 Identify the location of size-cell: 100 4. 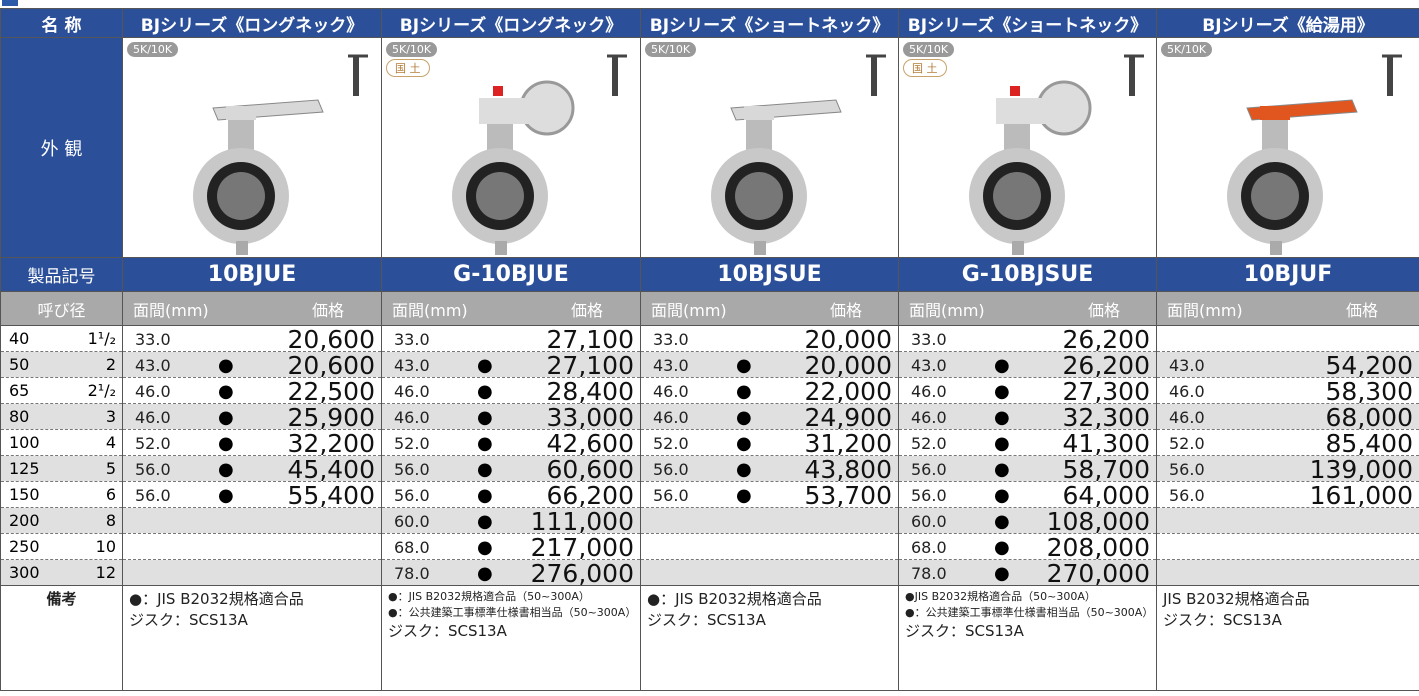
(61, 442).